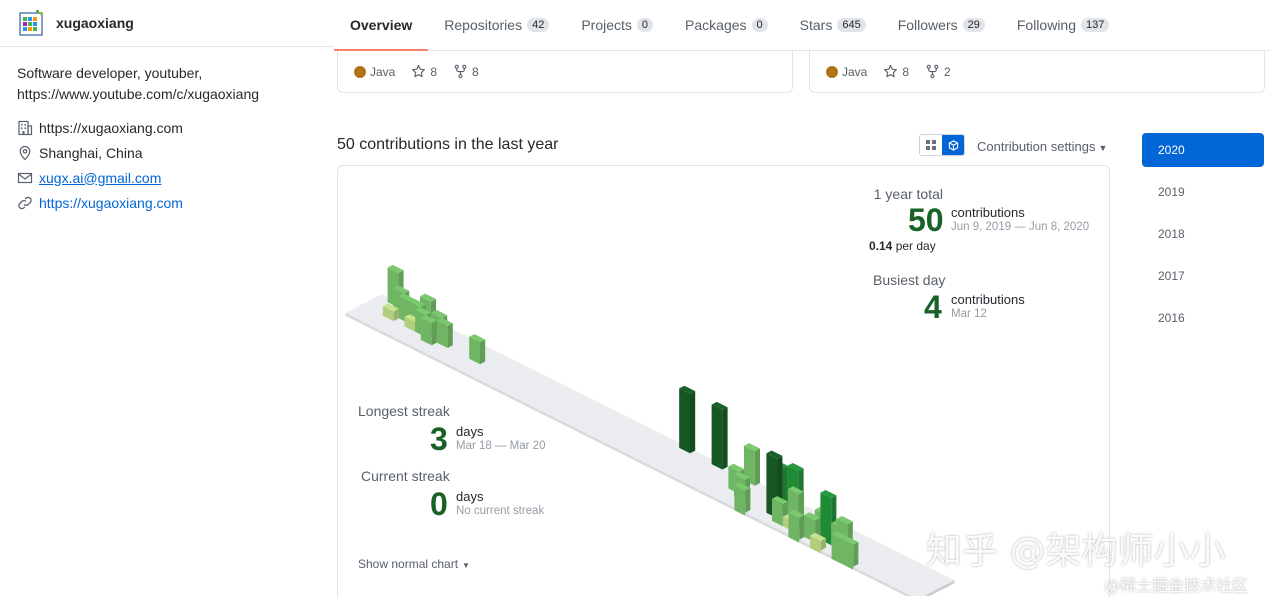  Describe the element at coordinates (941, 25) in the screenshot. I see `tab-followers: Followers 29` at that location.